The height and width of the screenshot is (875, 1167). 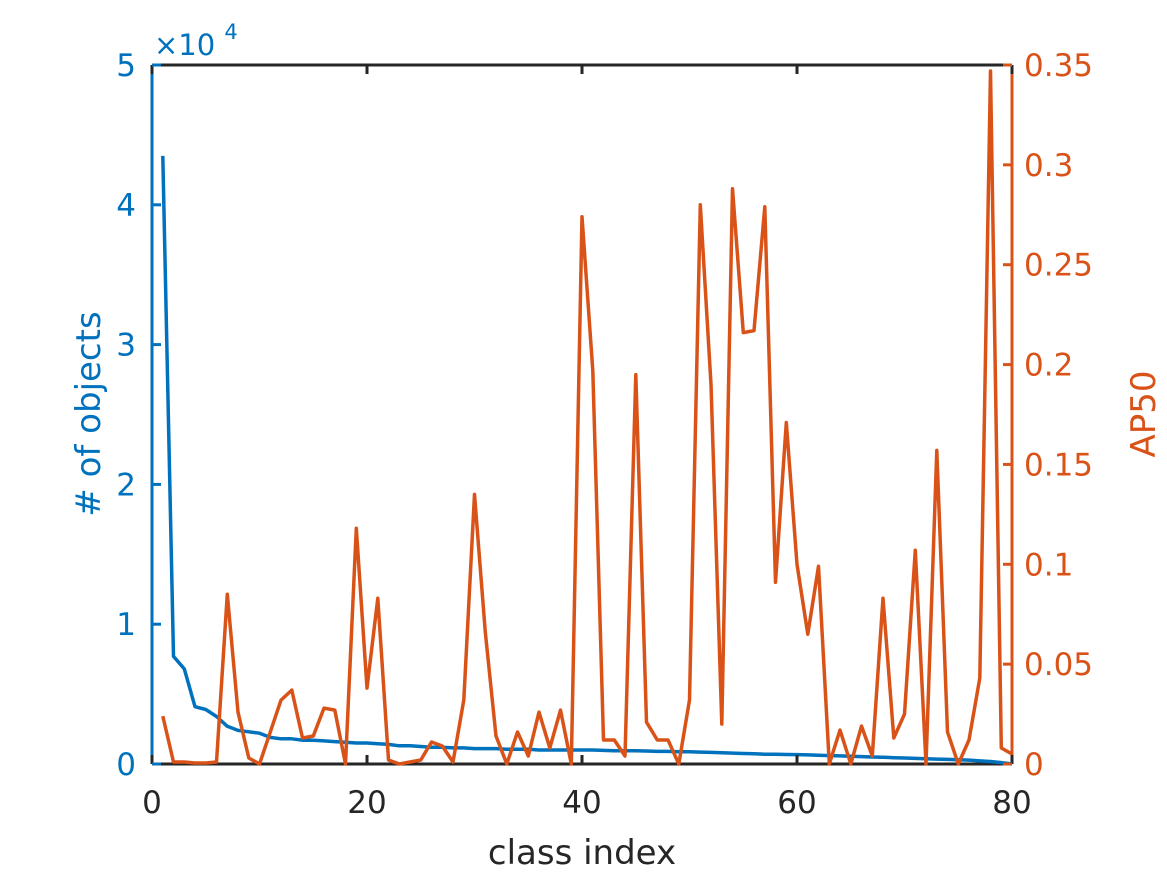 I want to click on right-y-tick-label: 0.25, so click(x=1058, y=266).